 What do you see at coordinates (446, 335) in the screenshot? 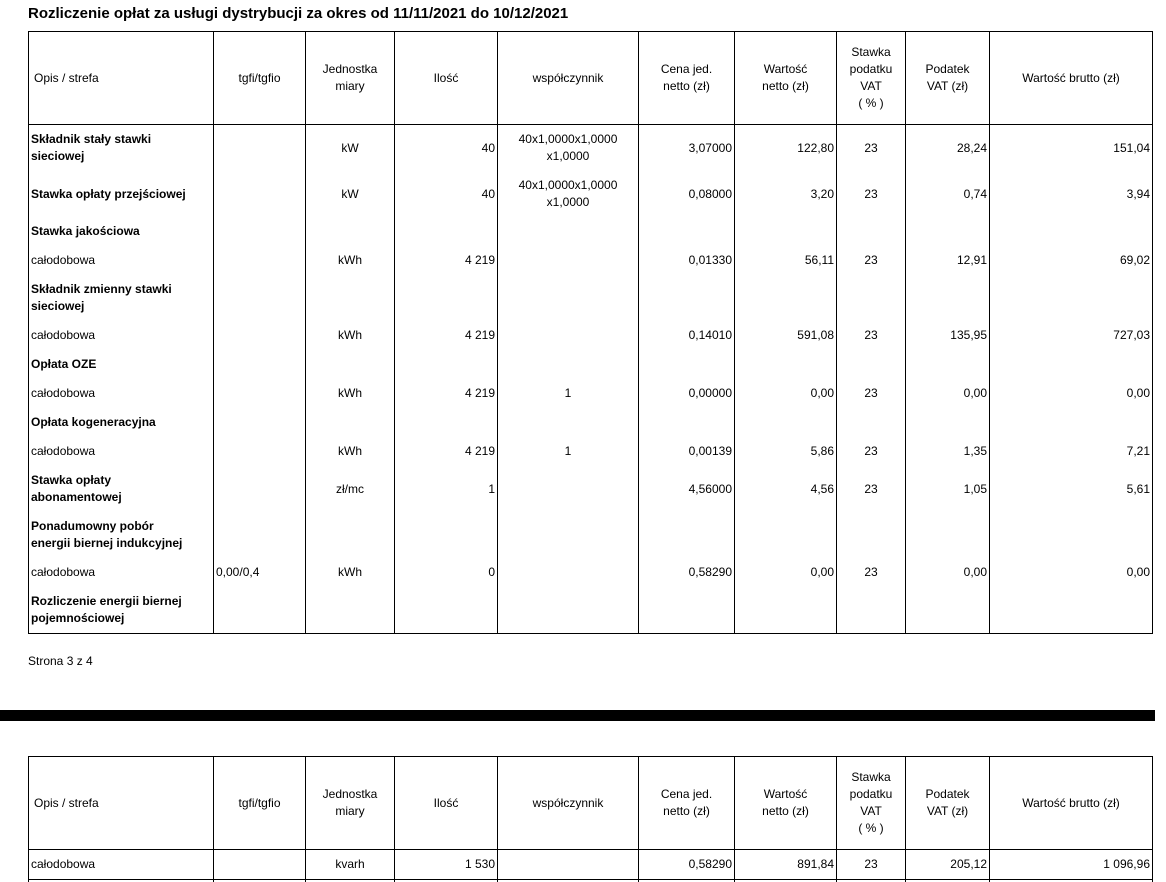
I see `cell-value: 4 219` at bounding box center [446, 335].